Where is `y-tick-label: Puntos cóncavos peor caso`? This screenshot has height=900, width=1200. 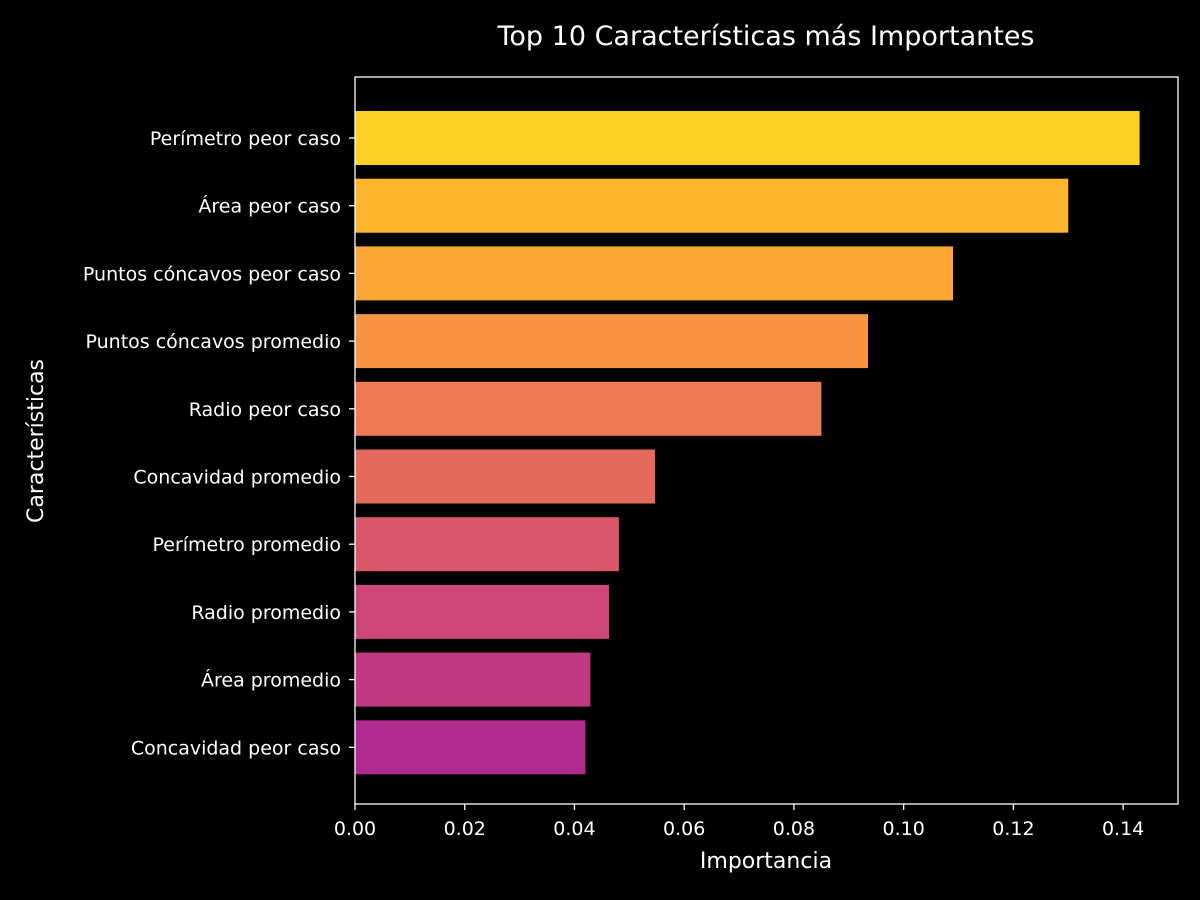 y-tick-label: Puntos cóncavos peor caso is located at coordinates (212, 274).